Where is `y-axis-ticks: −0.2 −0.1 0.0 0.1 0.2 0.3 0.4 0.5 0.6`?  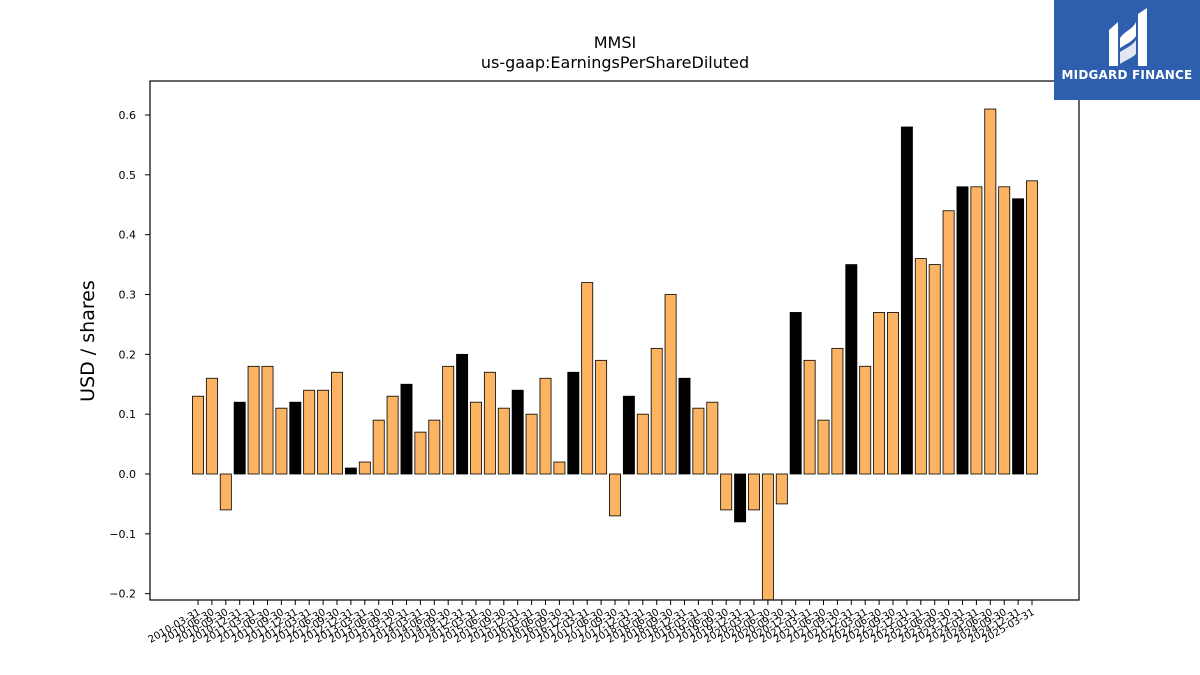 y-axis-ticks: −0.2 −0.1 0.0 0.1 0.2 0.3 0.4 0.5 0.6 is located at coordinates (129, 355).